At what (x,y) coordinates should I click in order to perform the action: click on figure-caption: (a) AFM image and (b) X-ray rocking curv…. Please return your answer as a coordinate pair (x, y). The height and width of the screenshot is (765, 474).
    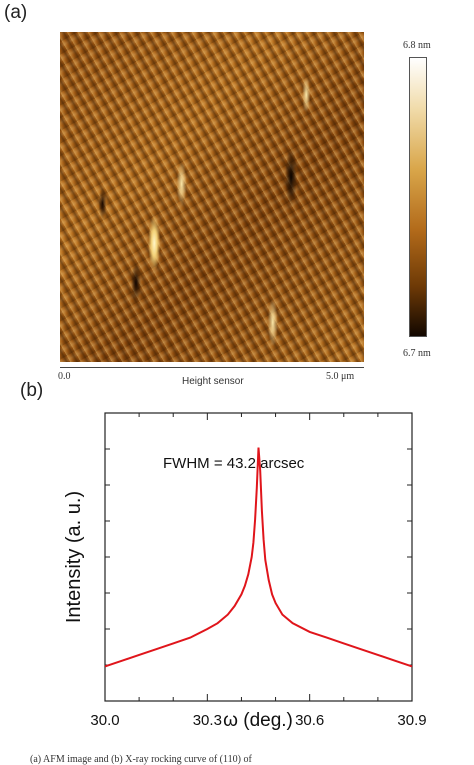
    Looking at the image, I should click on (141, 759).